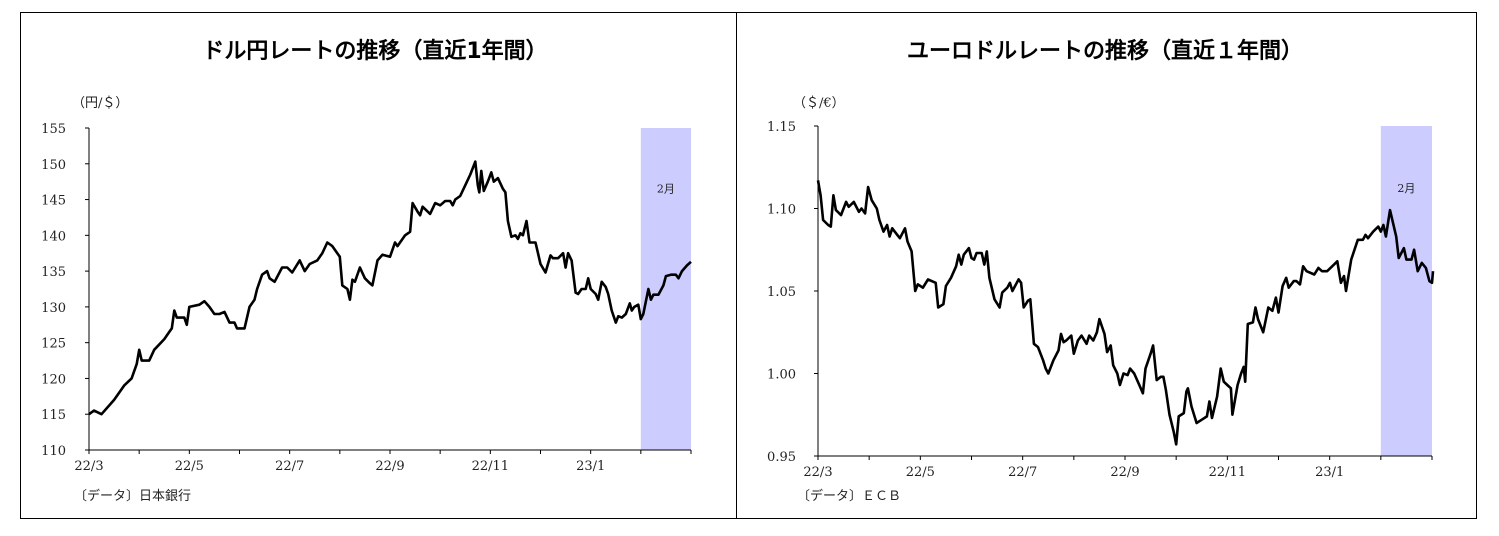 Image resolution: width=1499 pixels, height=536 pixels. I want to click on y-tick-label: 120, so click(53, 379).